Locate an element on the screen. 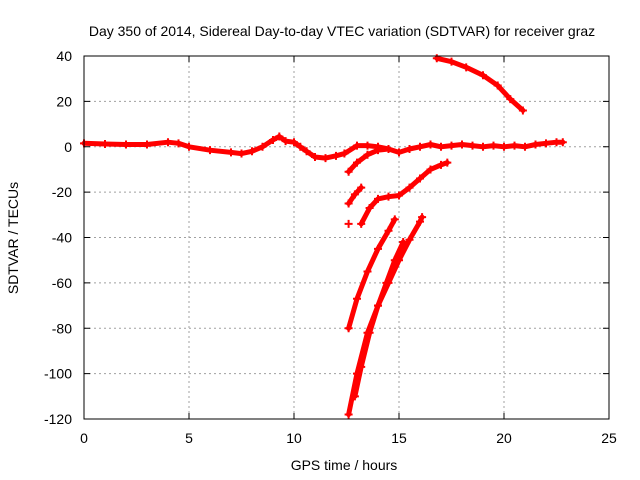 This screenshot has width=640, height=480. series-main-band is located at coordinates (323, 147).